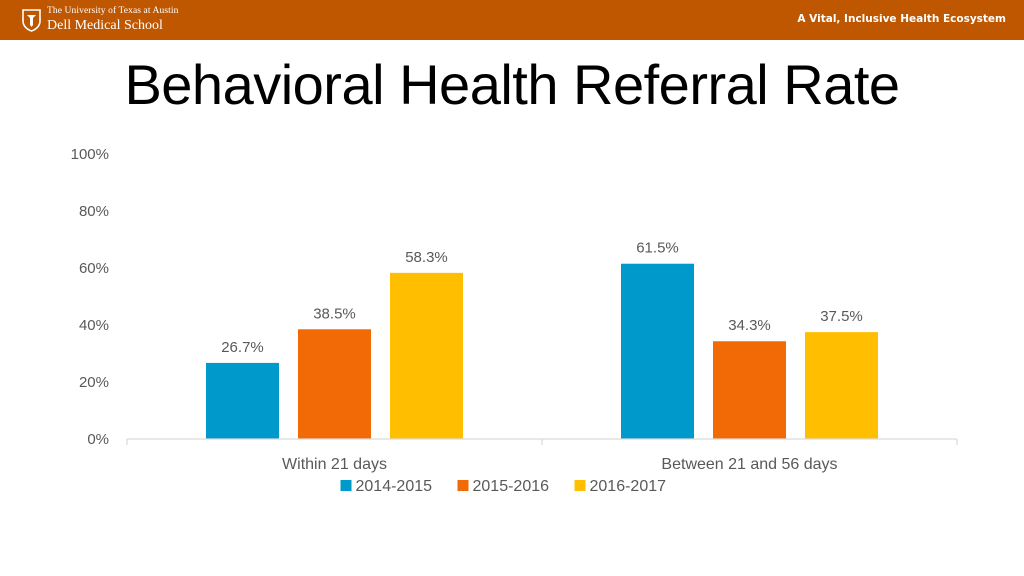 The height and width of the screenshot is (576, 1024). I want to click on y-tick-label: 0%, so click(98, 439).